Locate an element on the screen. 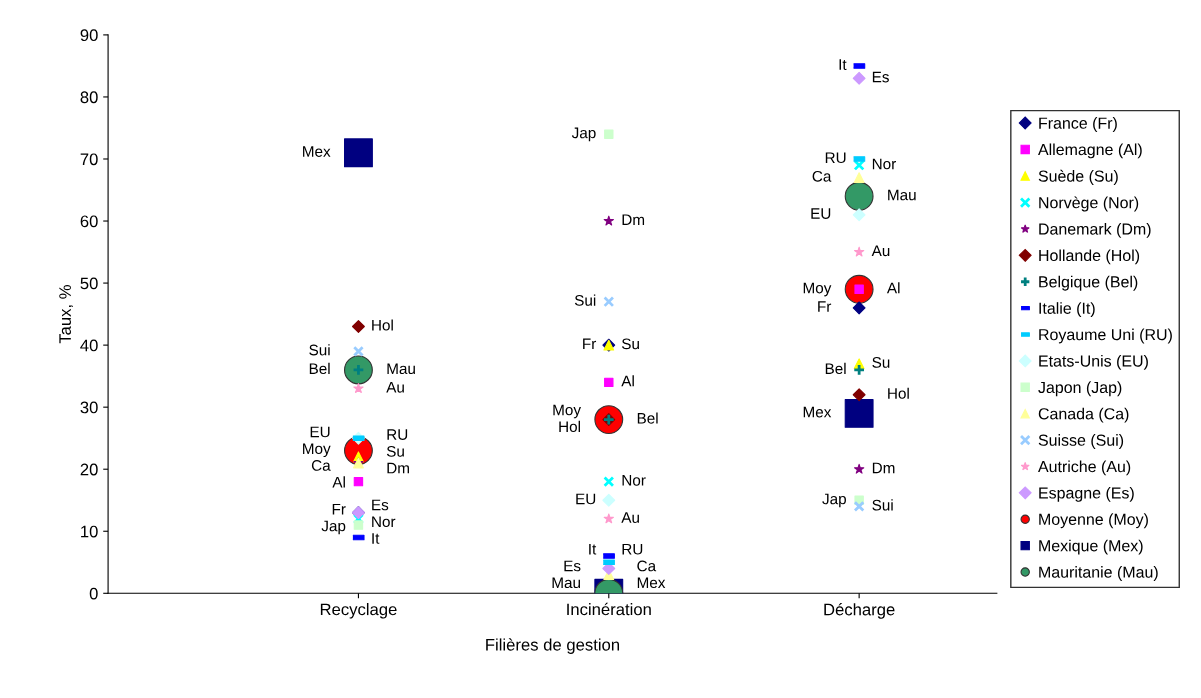  y-tick-label: 10 is located at coordinates (89, 531).